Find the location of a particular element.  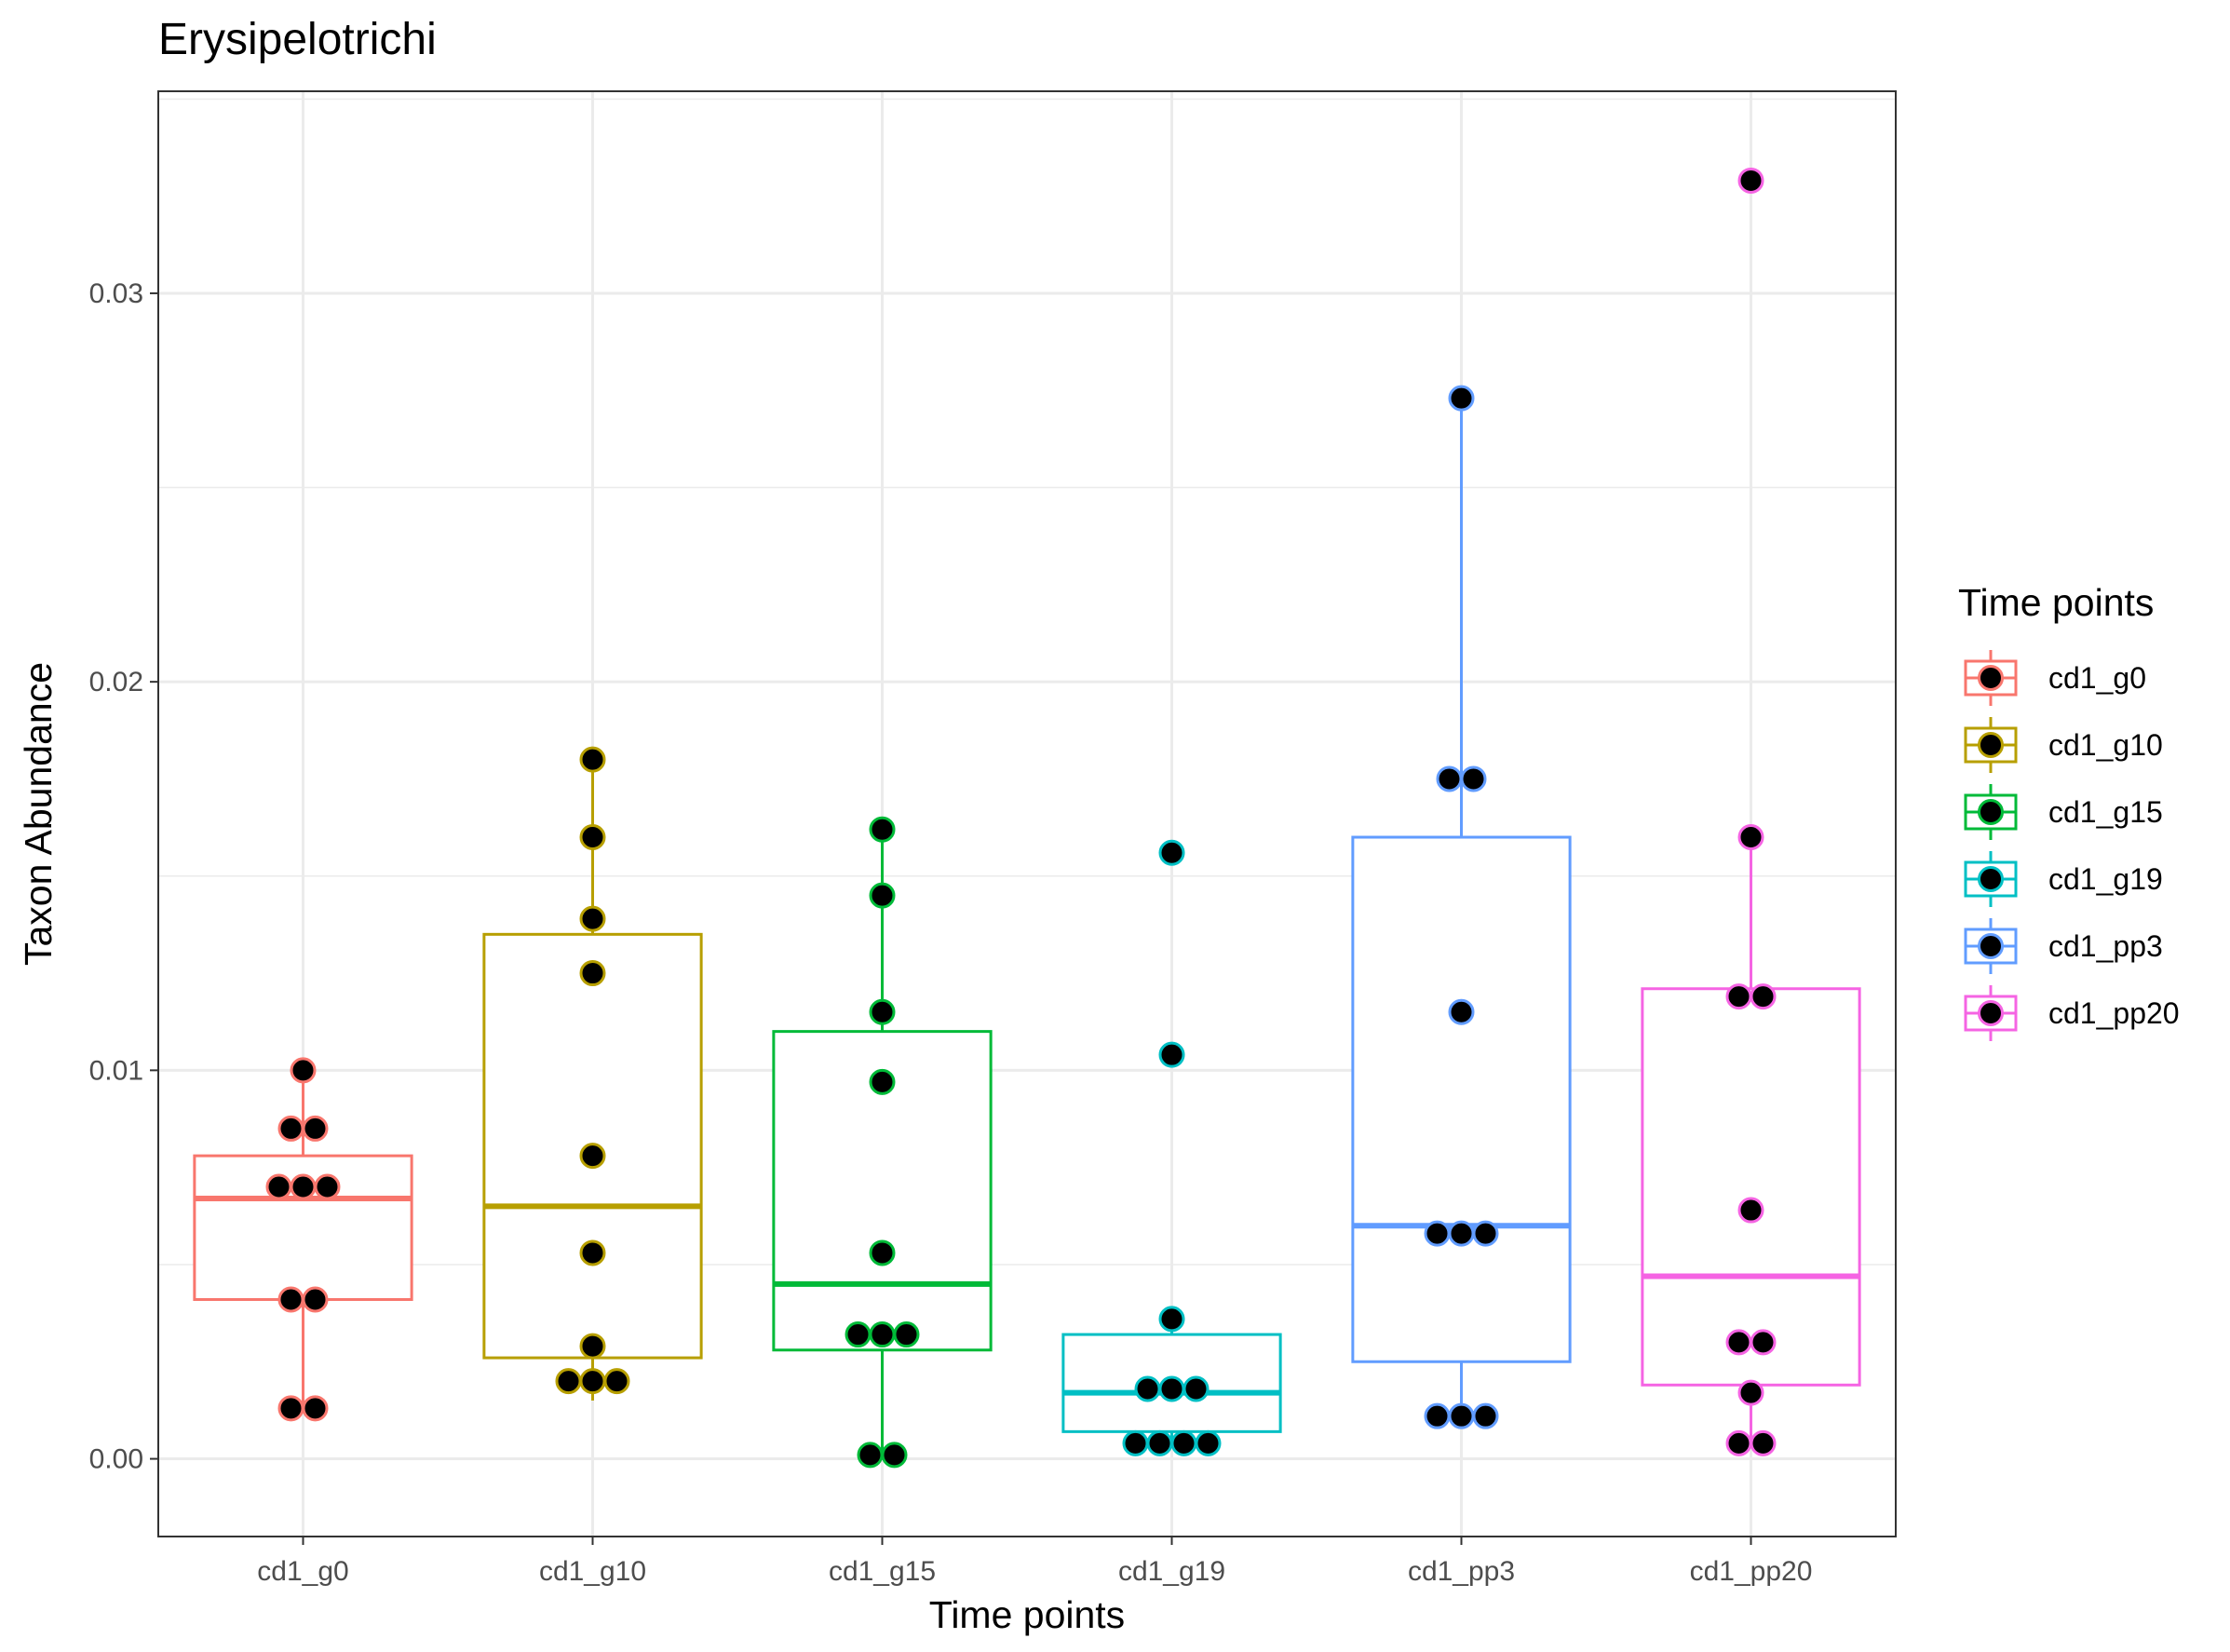

x-tick-label: cd1_g10 is located at coordinates (592, 1571).